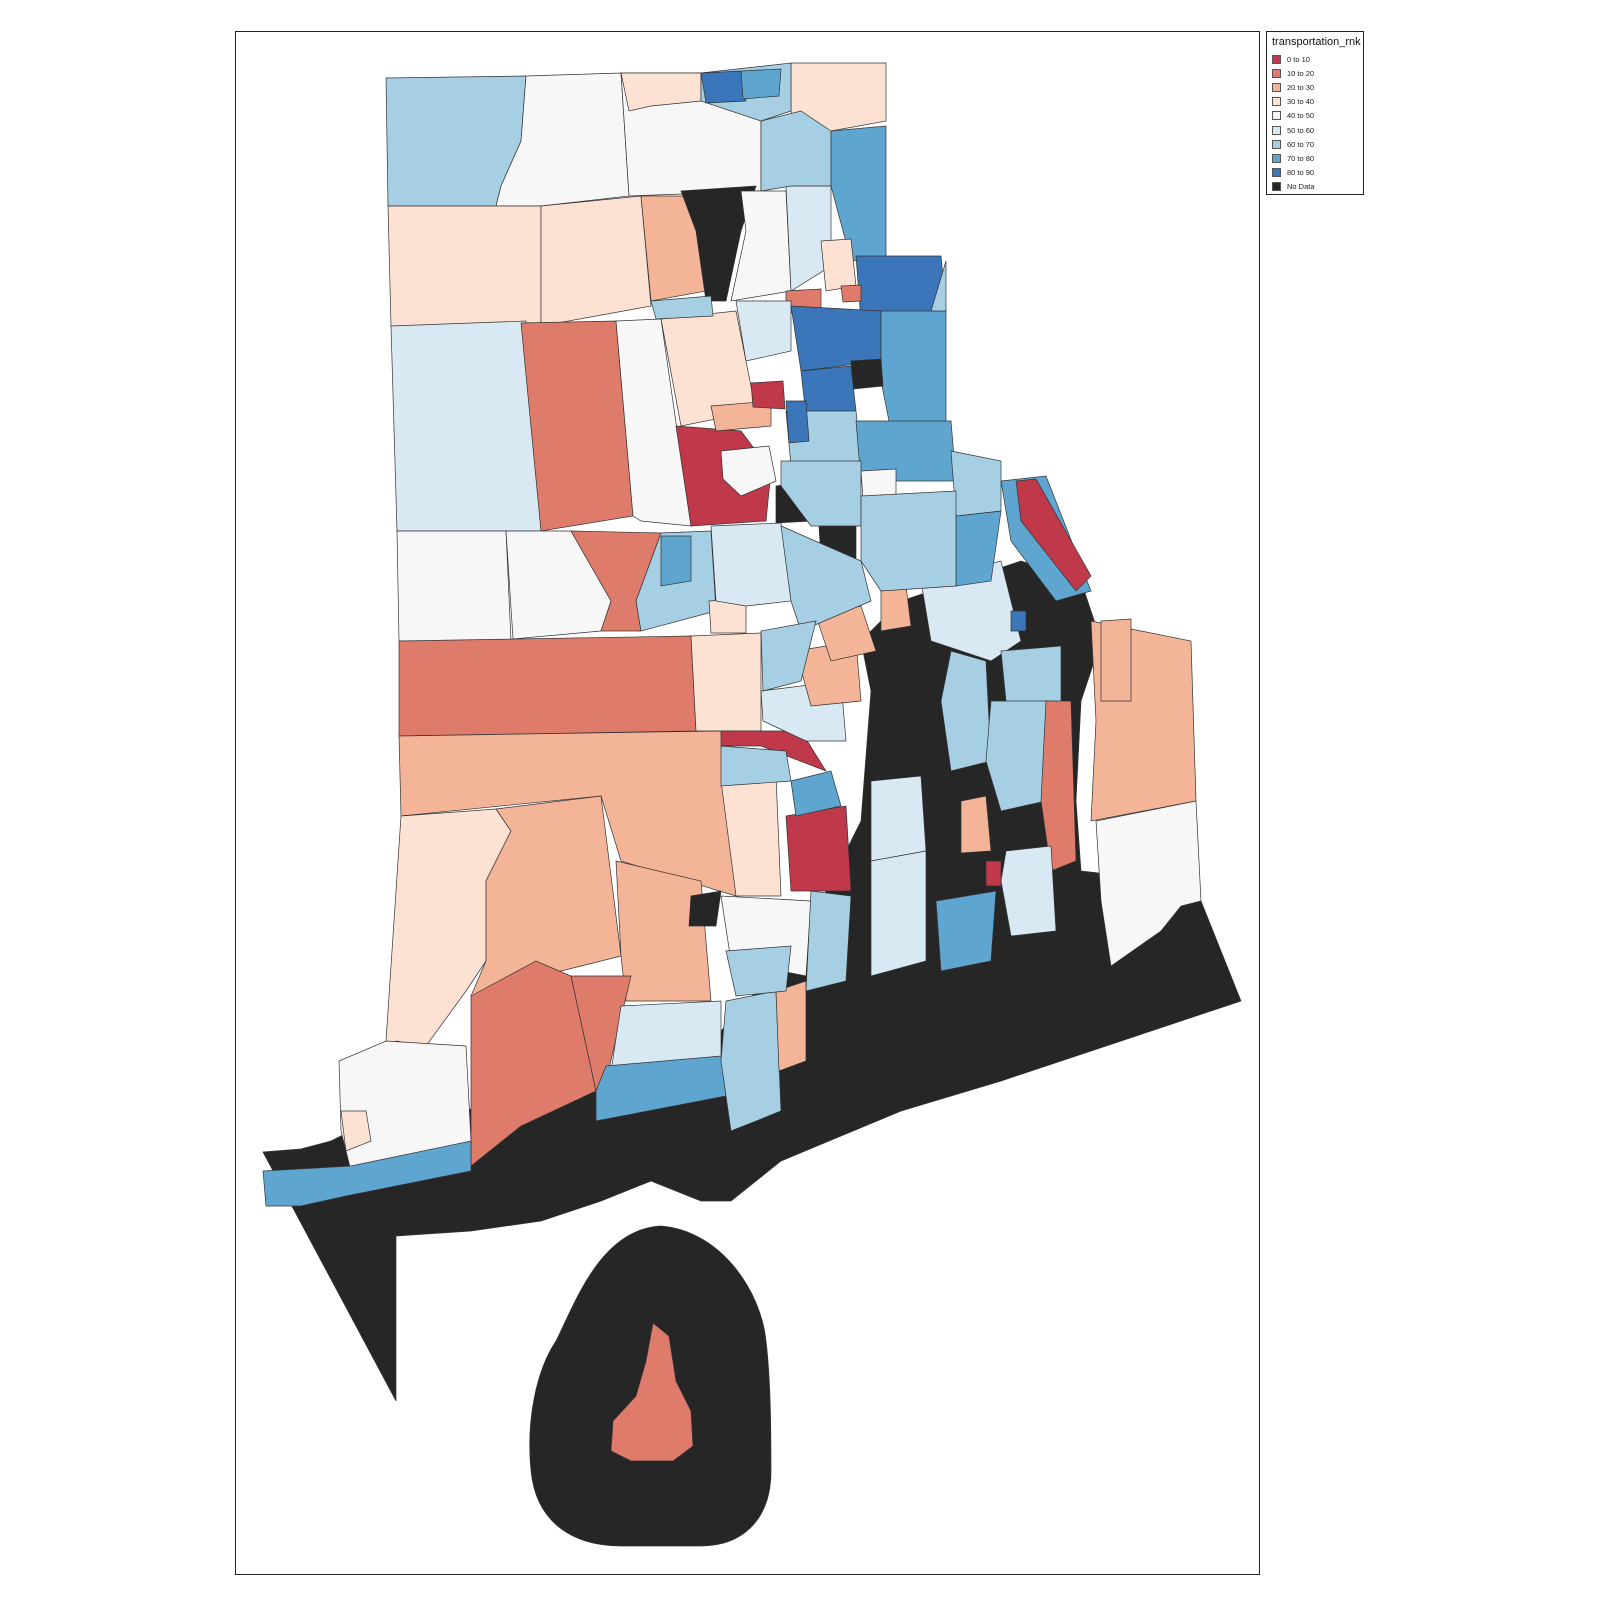 This screenshot has height=1600, width=1600. I want to click on legend-item: 40 to 50, so click(1315, 116).